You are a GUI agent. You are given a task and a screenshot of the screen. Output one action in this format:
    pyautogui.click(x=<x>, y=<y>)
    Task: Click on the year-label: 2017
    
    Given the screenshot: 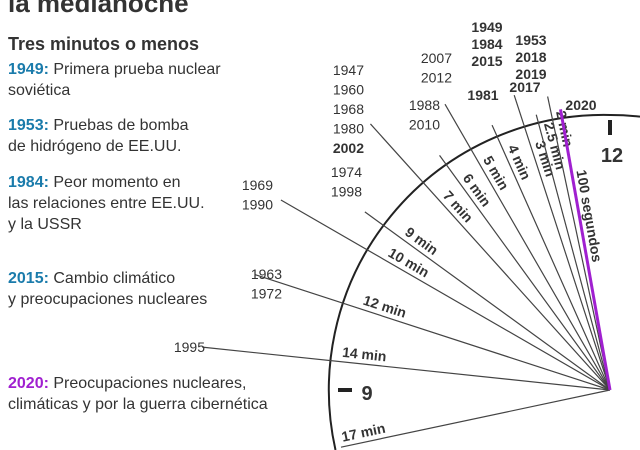 What is the action you would take?
    pyautogui.click(x=524, y=87)
    